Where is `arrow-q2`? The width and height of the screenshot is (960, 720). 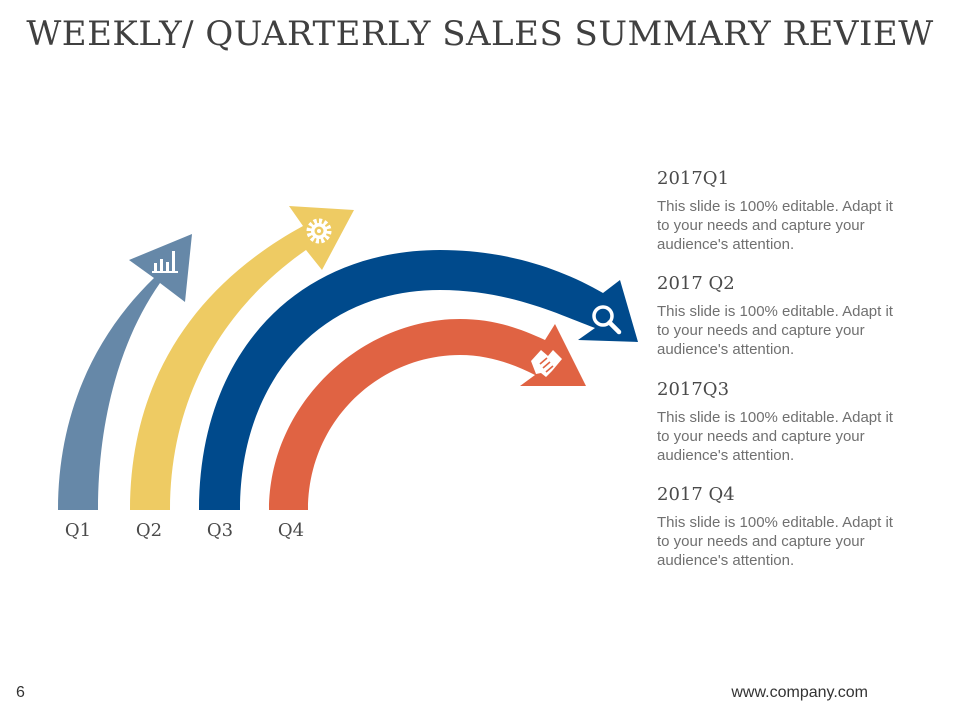 arrow-q2 is located at coordinates (242, 358).